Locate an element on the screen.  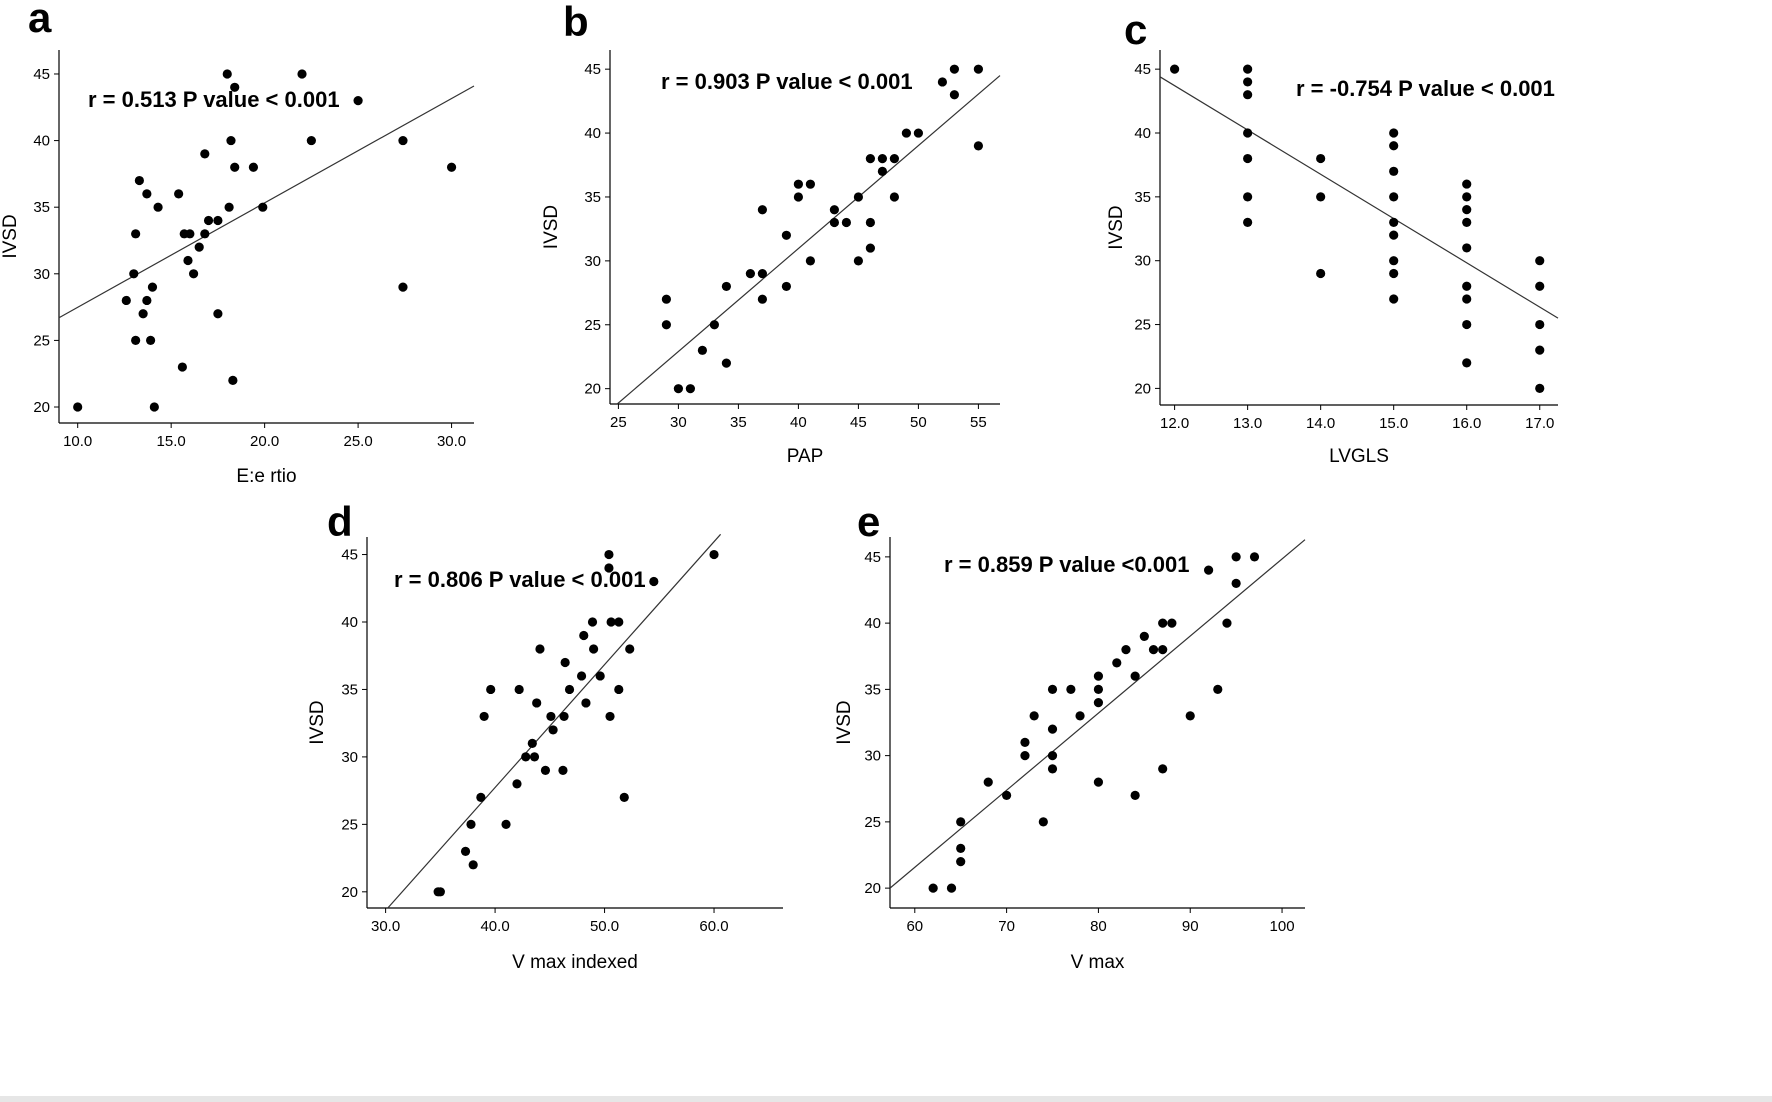
x-tick-label: 50 is located at coordinates (918, 422).